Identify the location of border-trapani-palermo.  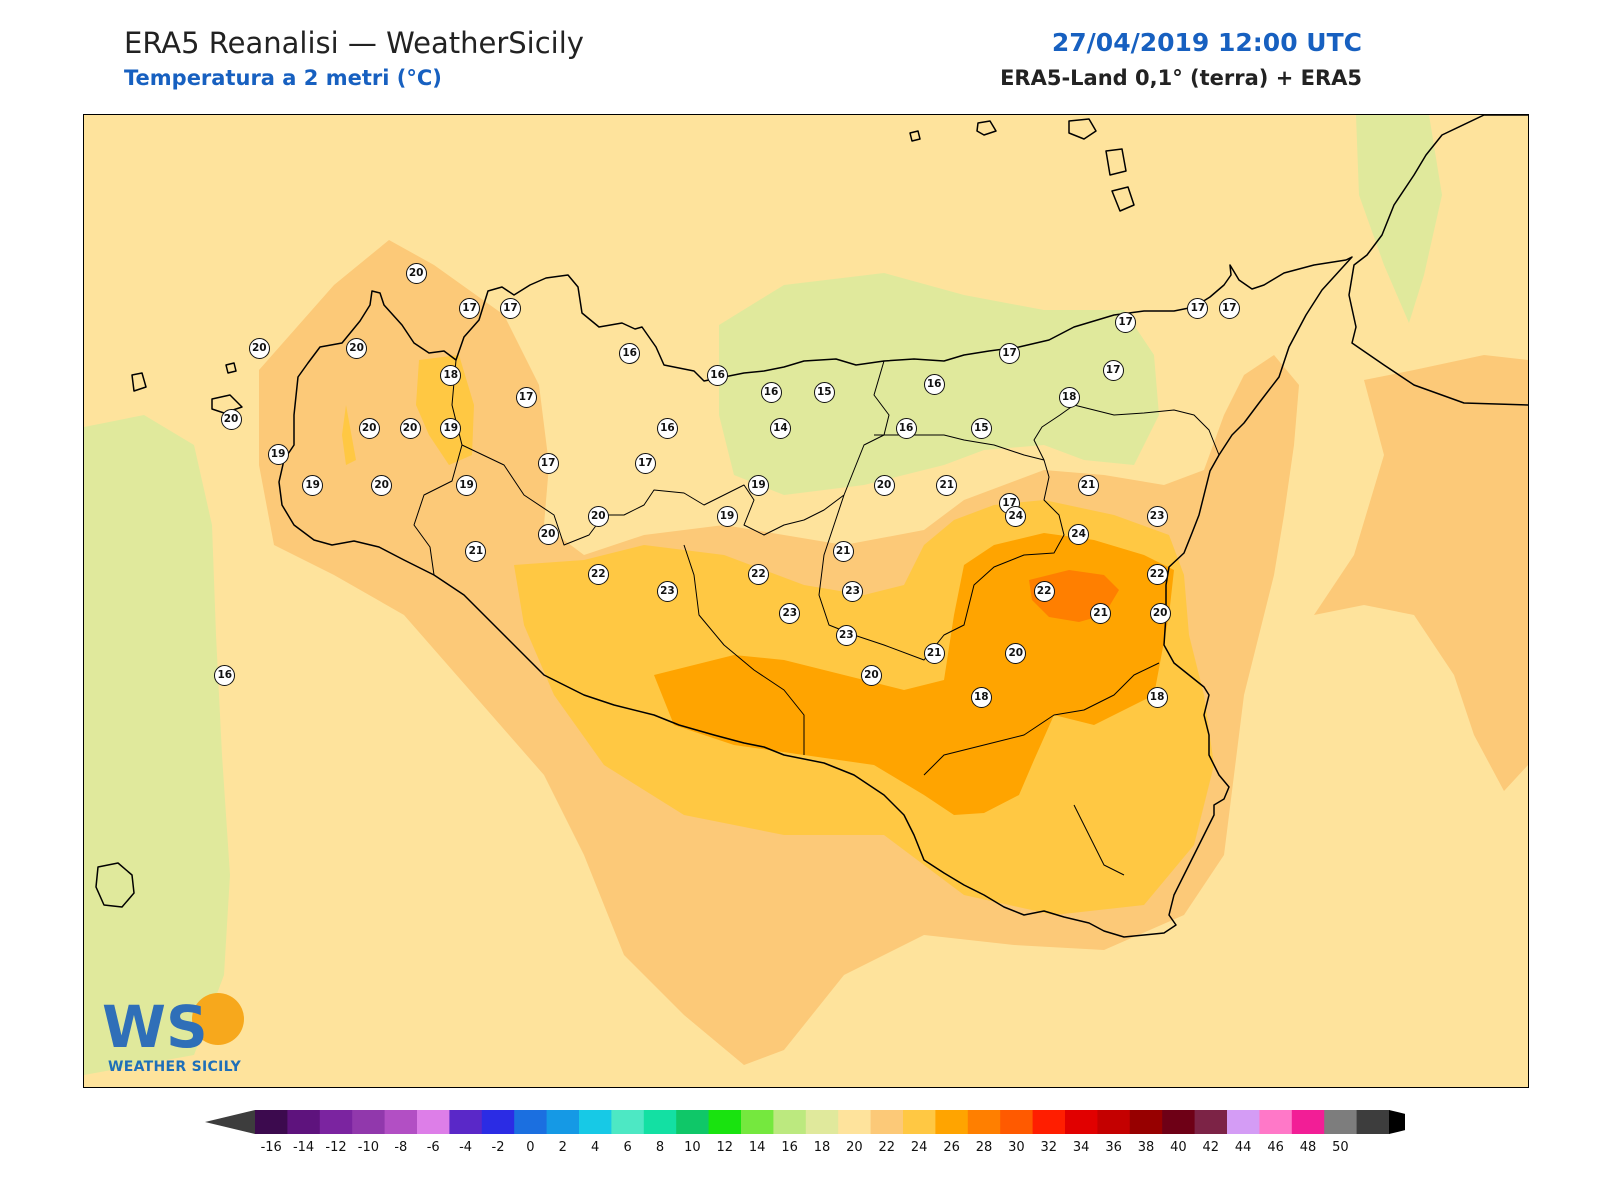
(438, 467).